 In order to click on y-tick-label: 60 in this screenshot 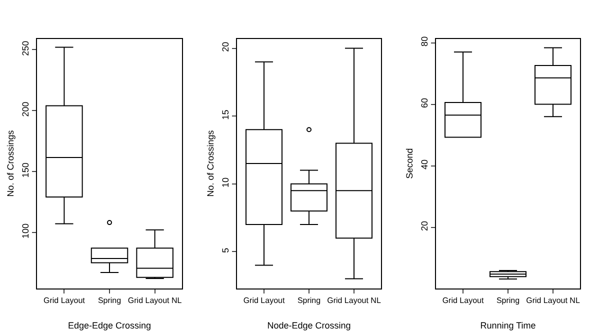, I will do `click(424, 103)`.